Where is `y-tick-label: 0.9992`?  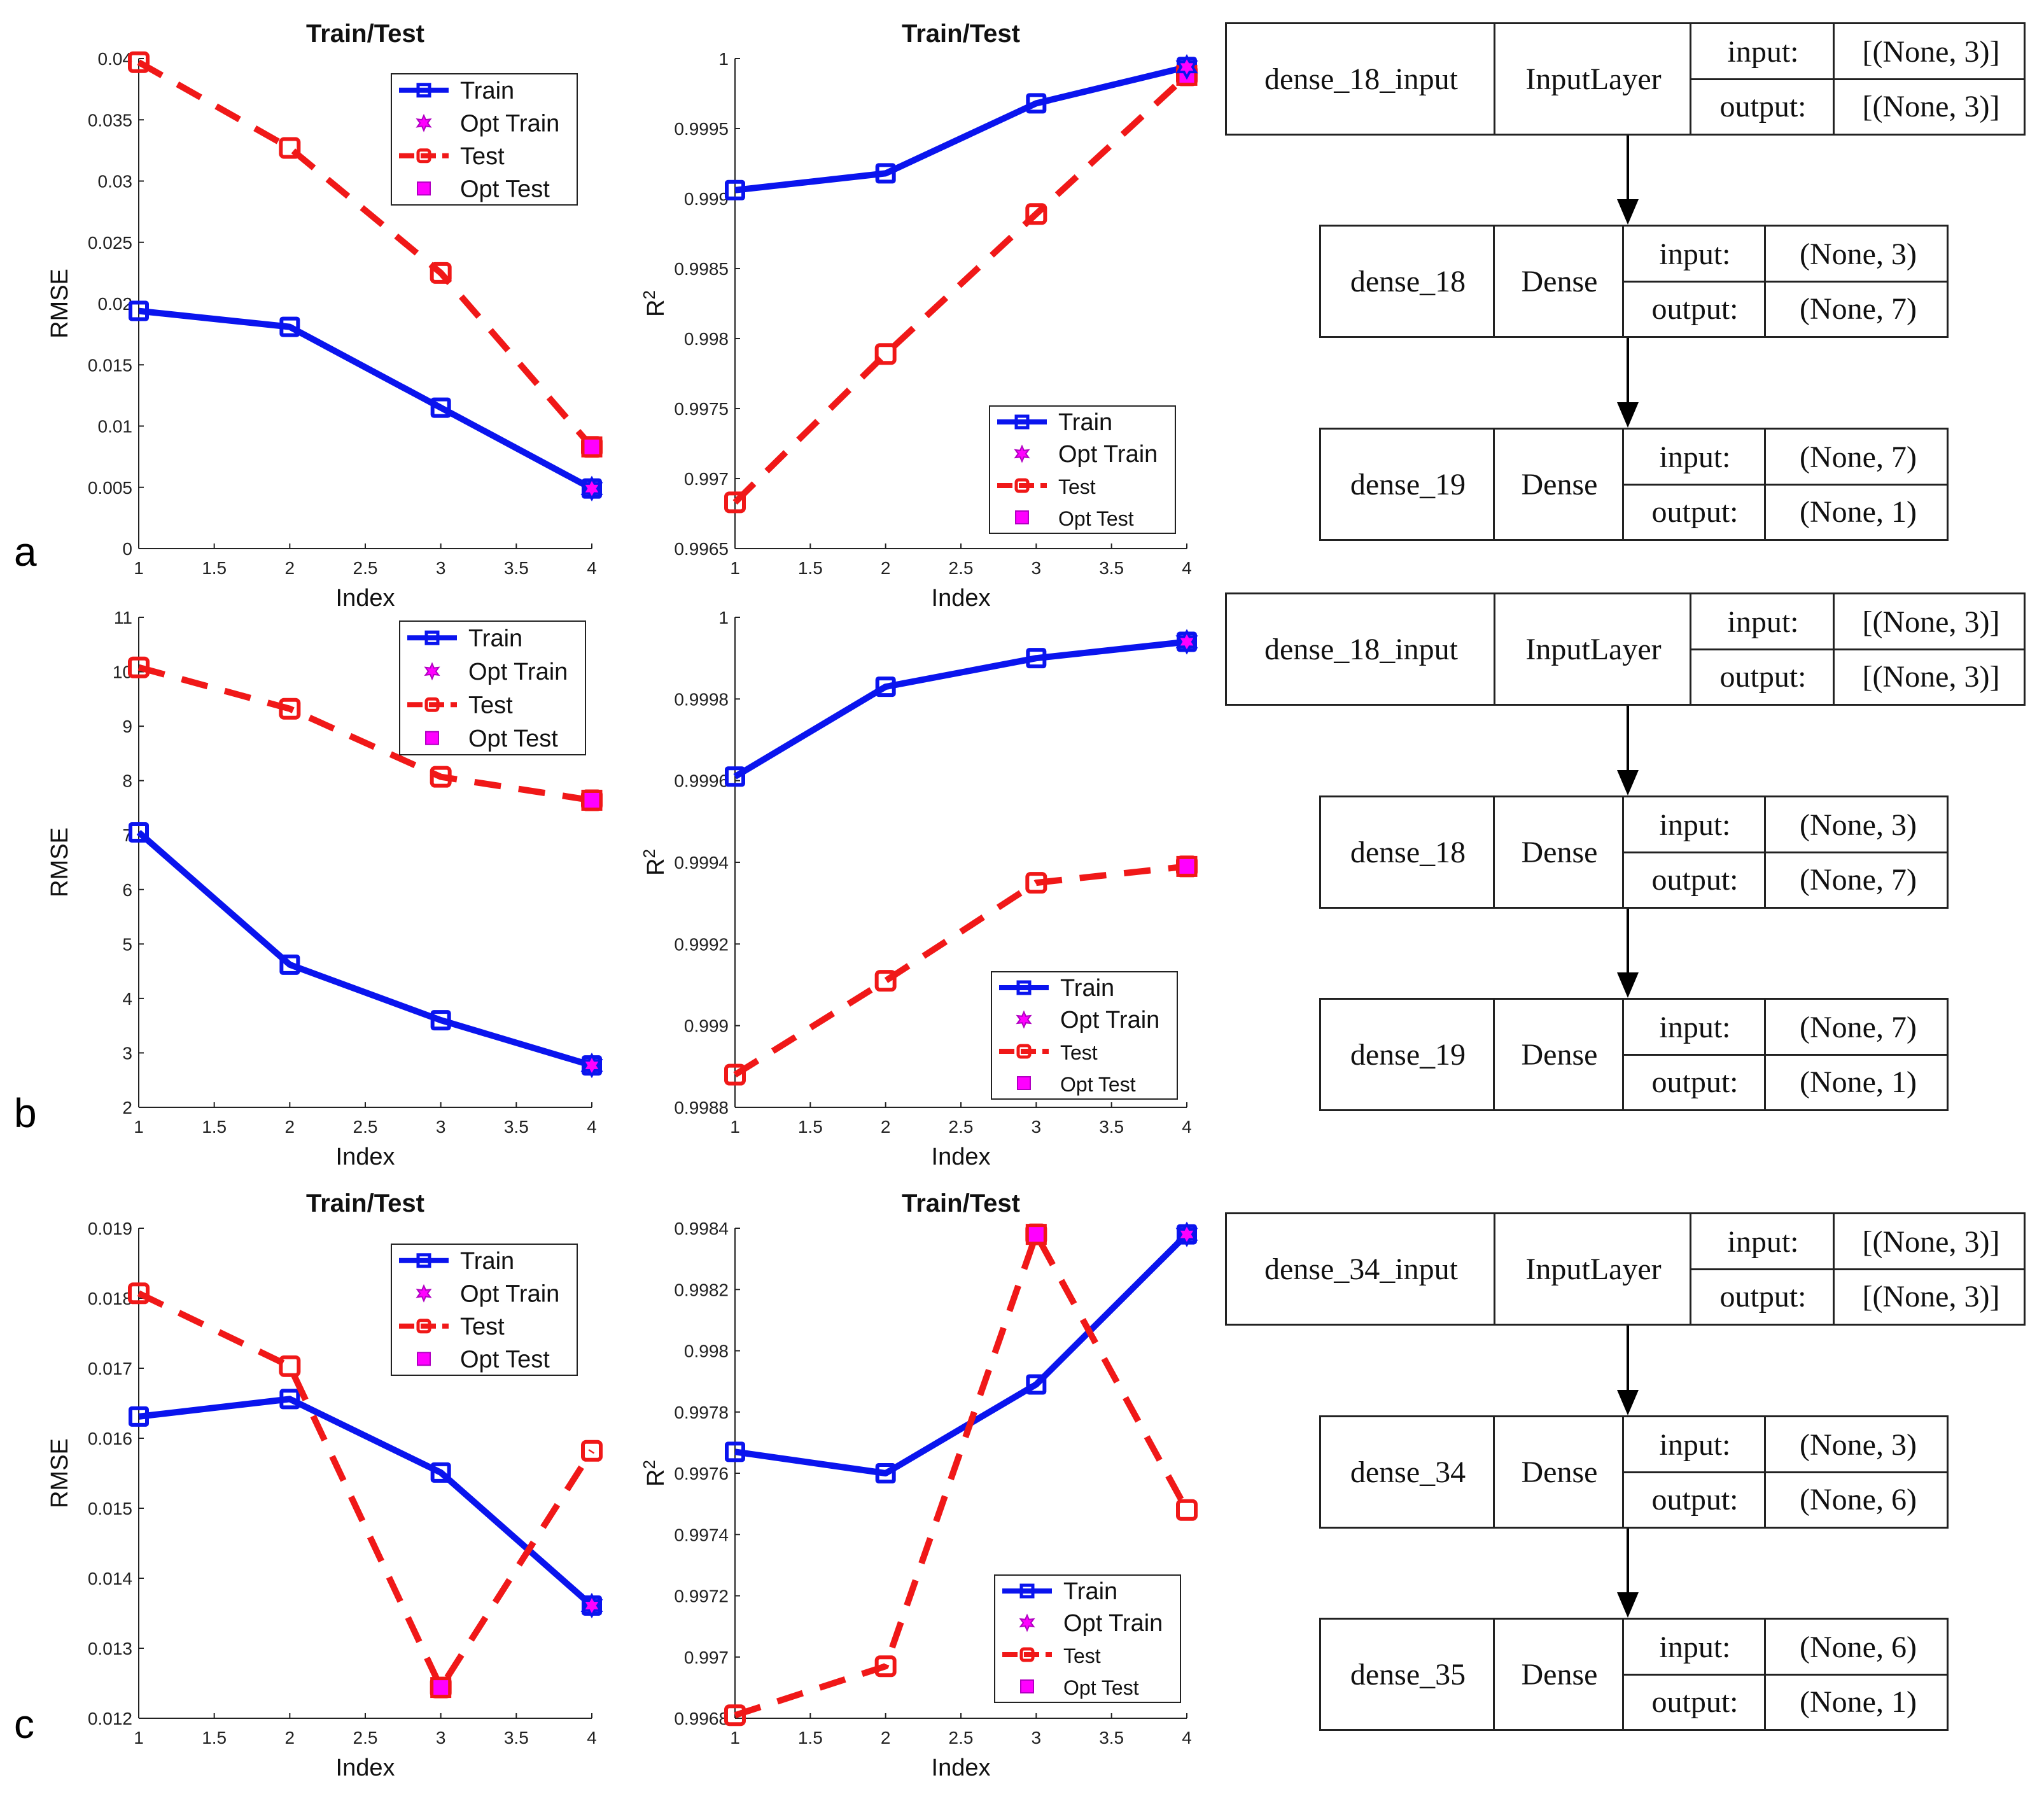 y-tick-label: 0.9992 is located at coordinates (701, 944).